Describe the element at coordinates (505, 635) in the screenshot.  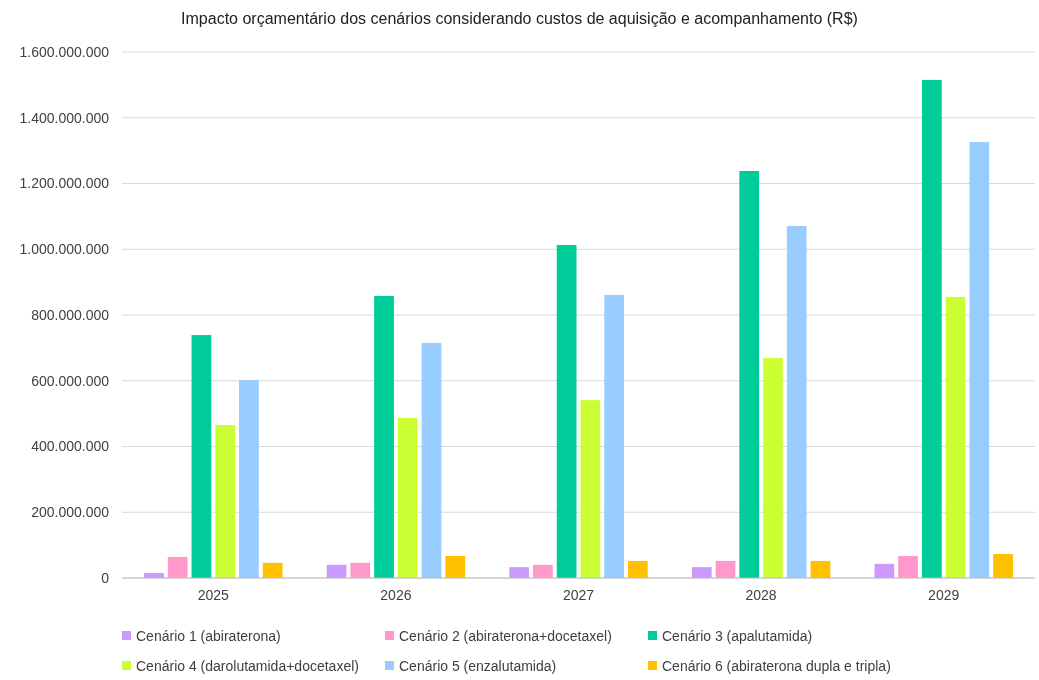
I see `legend-label: Cenário 2 (abiraterona+docetaxel)` at that location.